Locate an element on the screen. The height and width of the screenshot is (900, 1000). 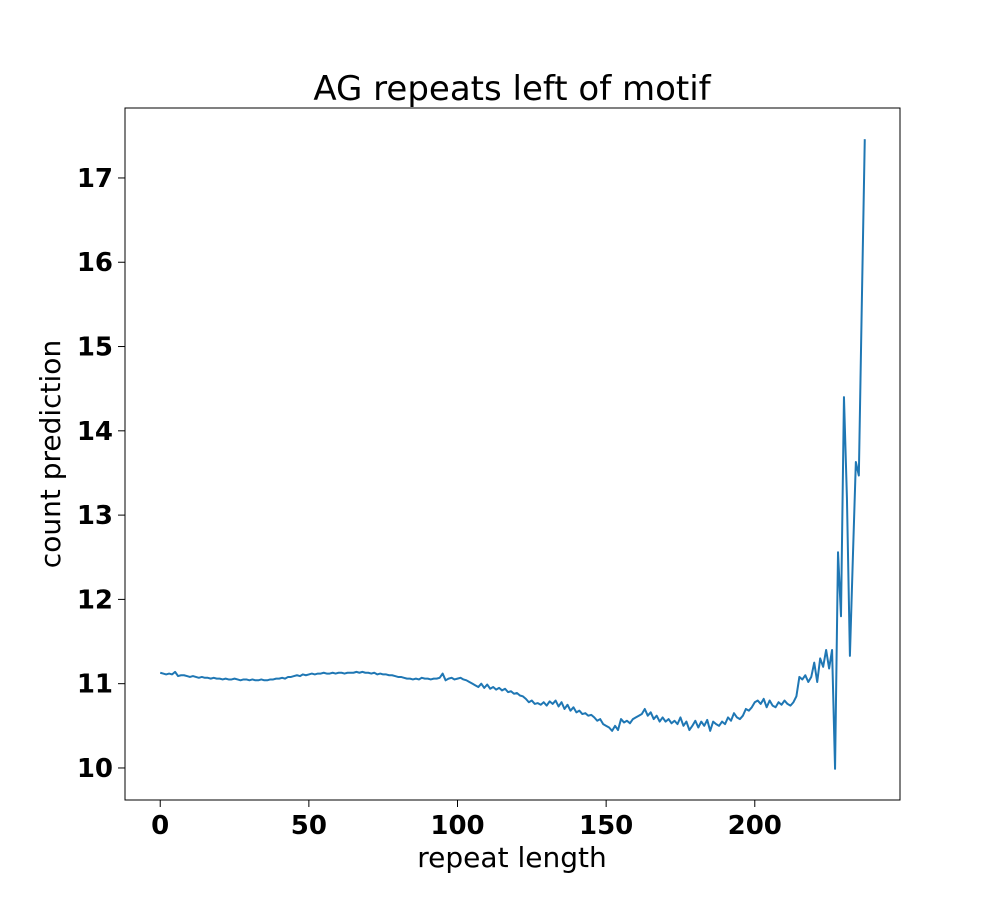
y-tick-label: 17 is located at coordinates (95, 179).